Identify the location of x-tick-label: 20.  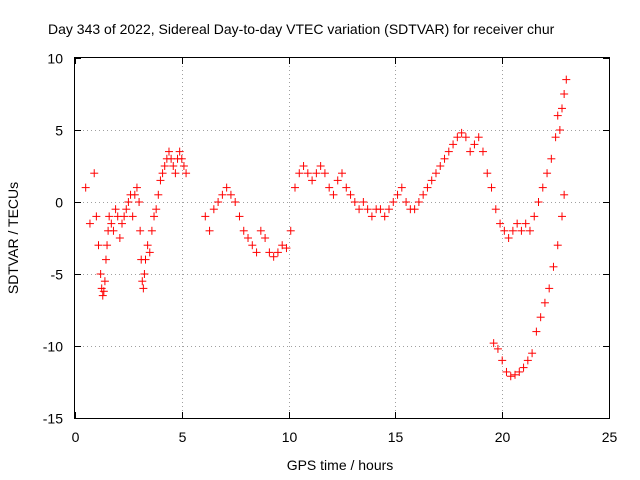
(503, 437).